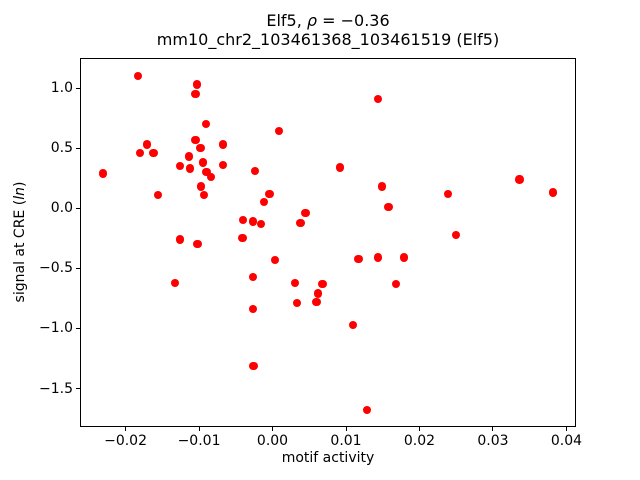  I want to click on y-tick-label: 1.0, so click(61, 88).